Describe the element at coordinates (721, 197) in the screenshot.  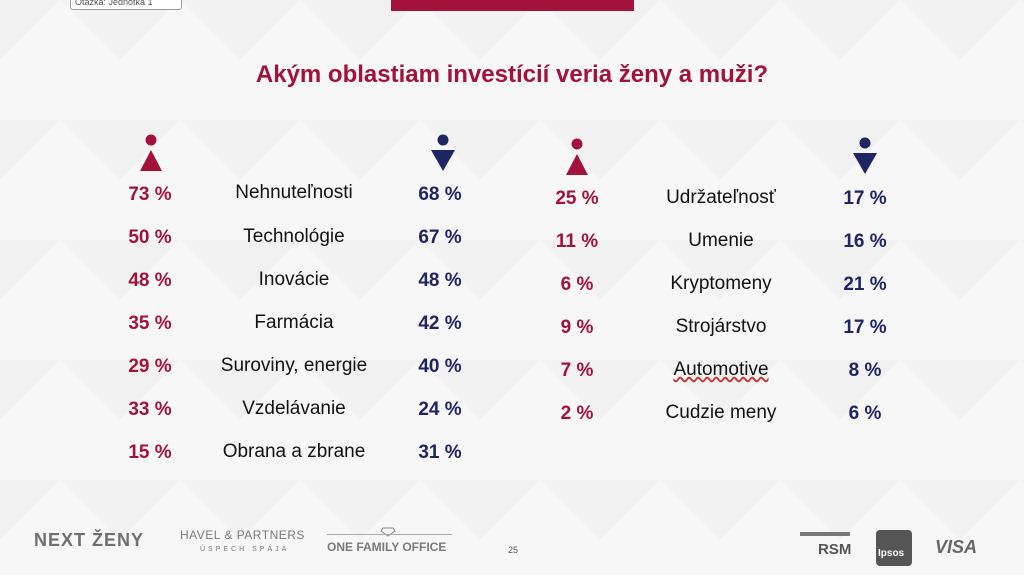
I see `right-row-label: Udržateľnosť` at that location.